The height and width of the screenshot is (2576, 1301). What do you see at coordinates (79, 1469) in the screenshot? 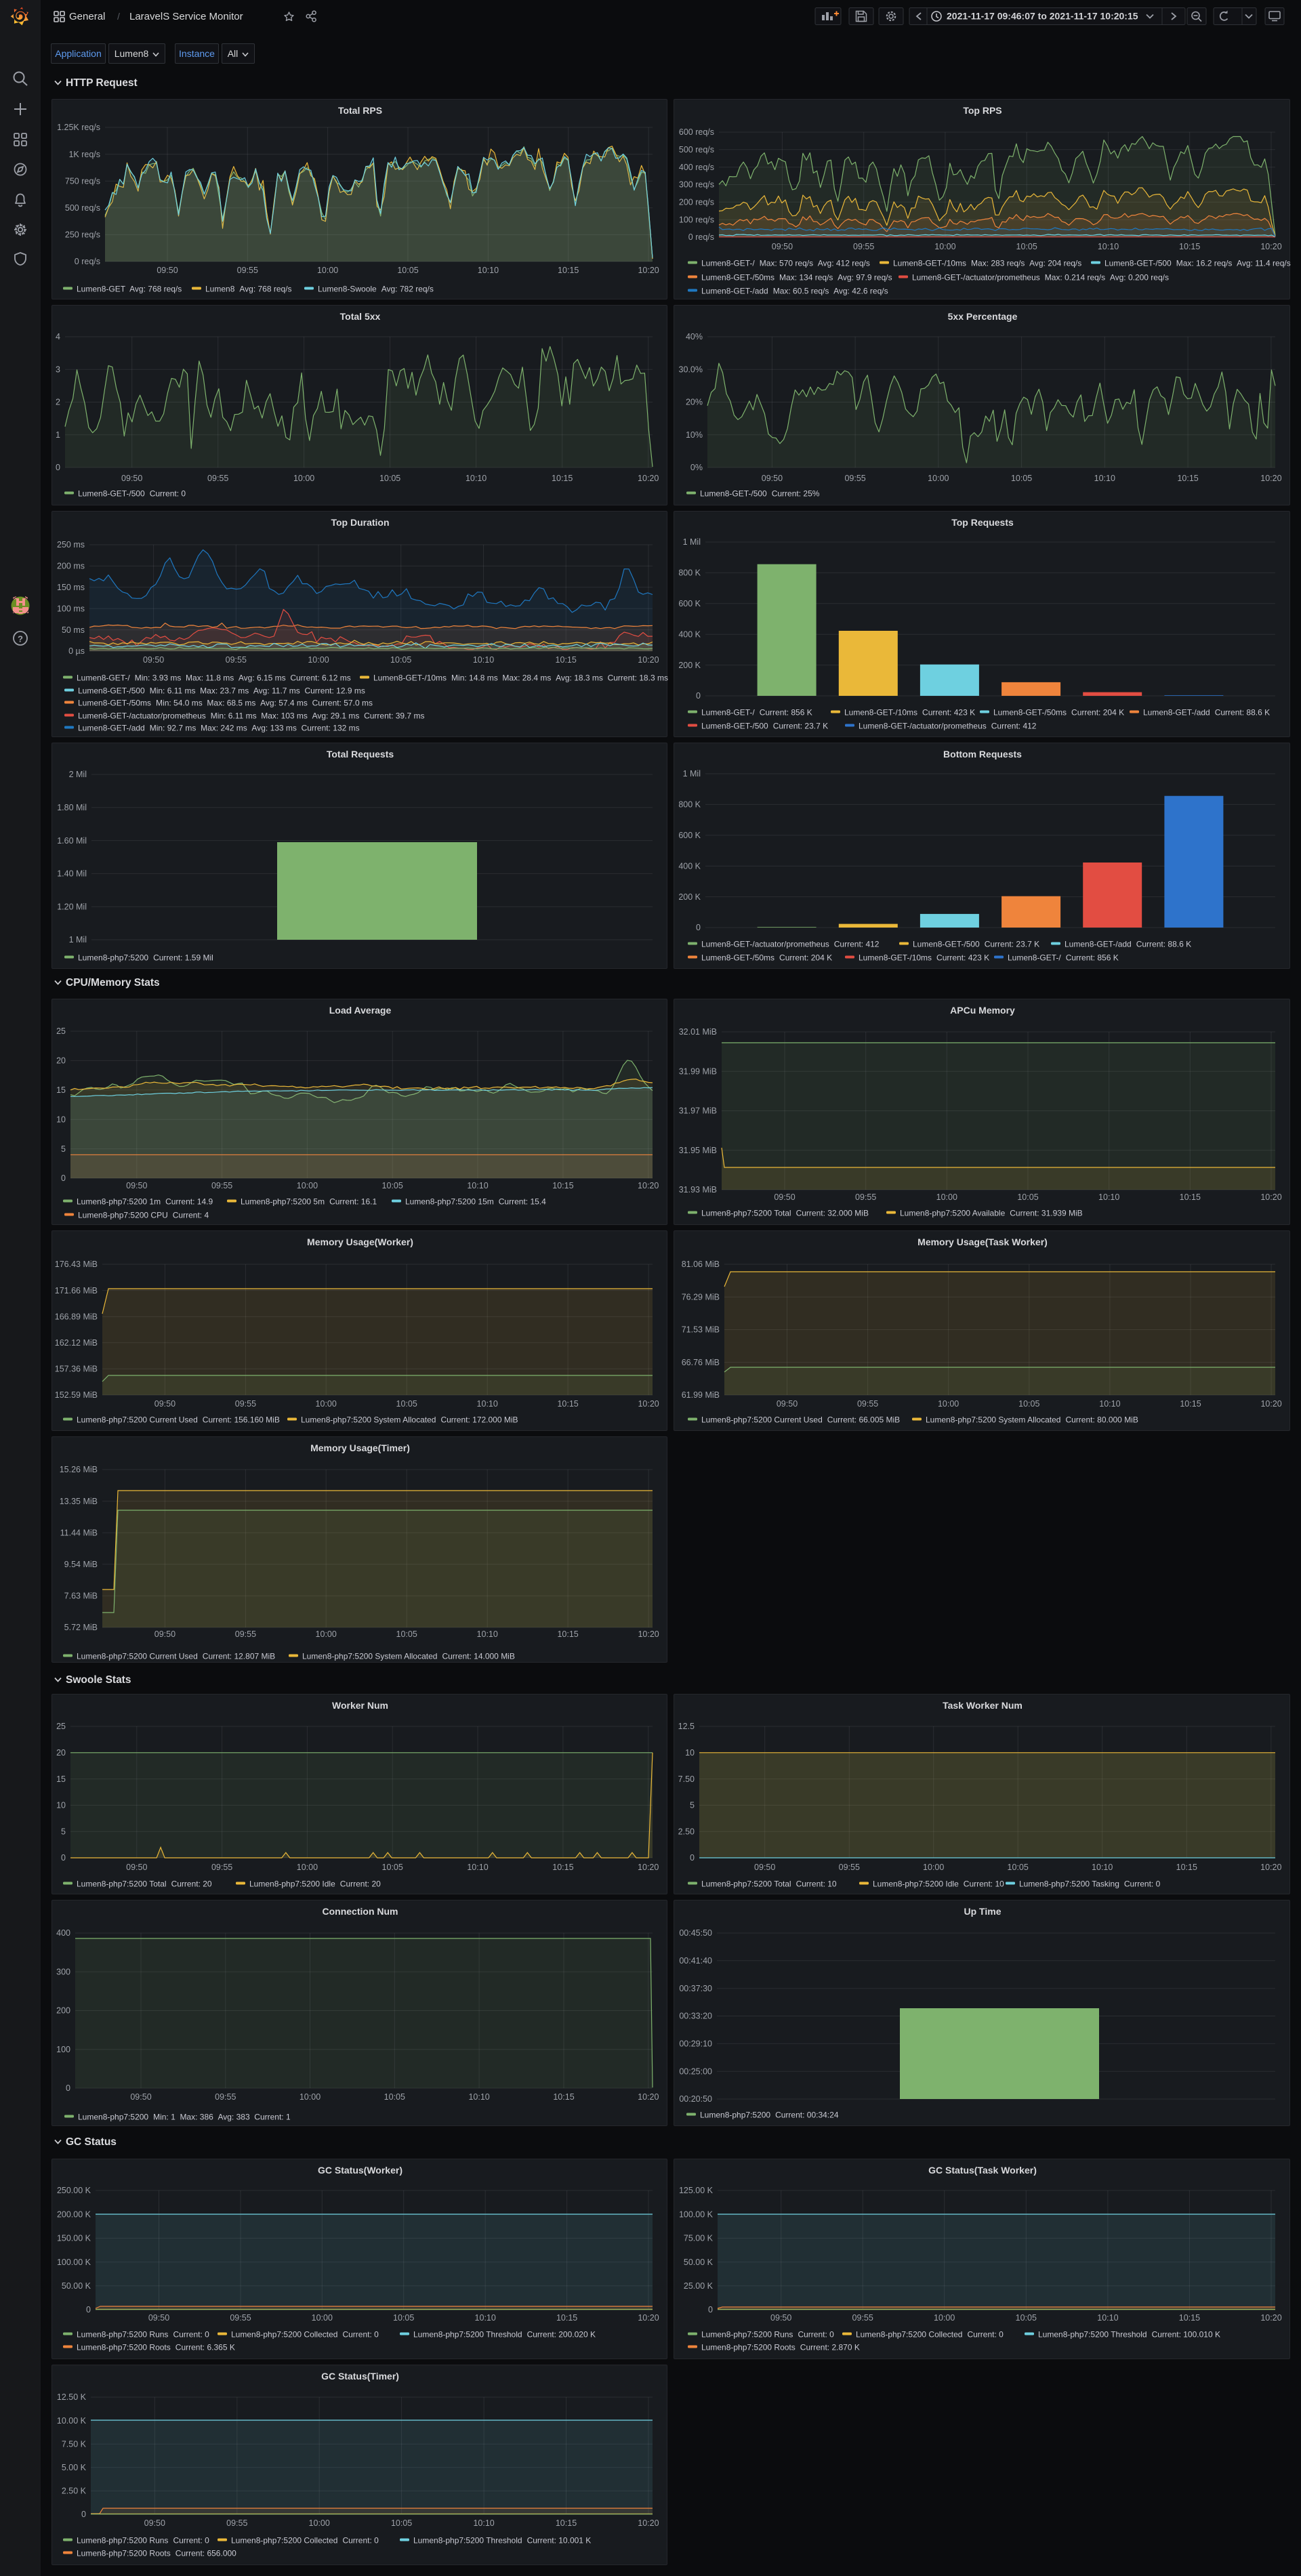
I see `svg-text: 15.26 MiB` at bounding box center [79, 1469].